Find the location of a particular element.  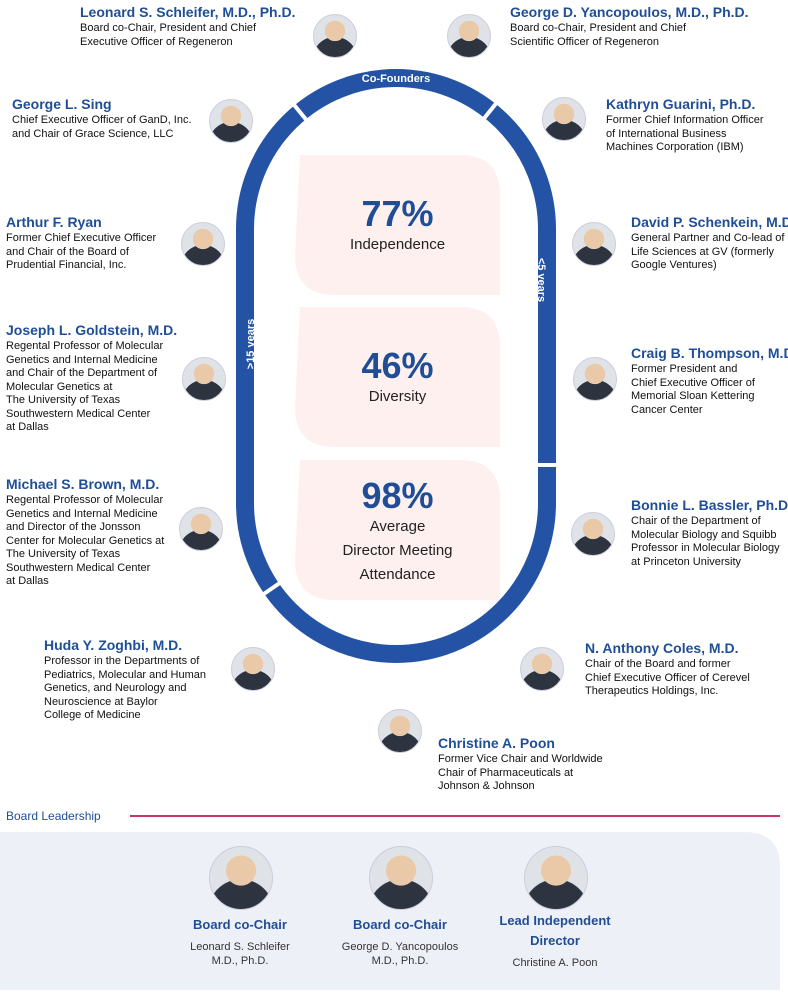

director-title: Professor in Molecular Biology is located at coordinates (705, 548).